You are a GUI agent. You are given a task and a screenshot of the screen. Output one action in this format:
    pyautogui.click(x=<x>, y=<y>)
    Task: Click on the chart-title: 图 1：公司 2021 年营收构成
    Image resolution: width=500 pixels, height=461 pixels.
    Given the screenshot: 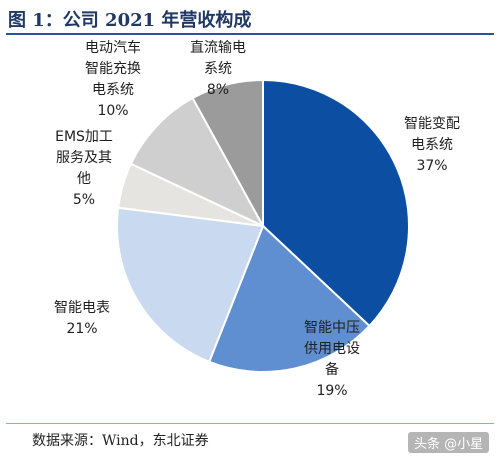 What is the action you would take?
    pyautogui.click(x=130, y=20)
    